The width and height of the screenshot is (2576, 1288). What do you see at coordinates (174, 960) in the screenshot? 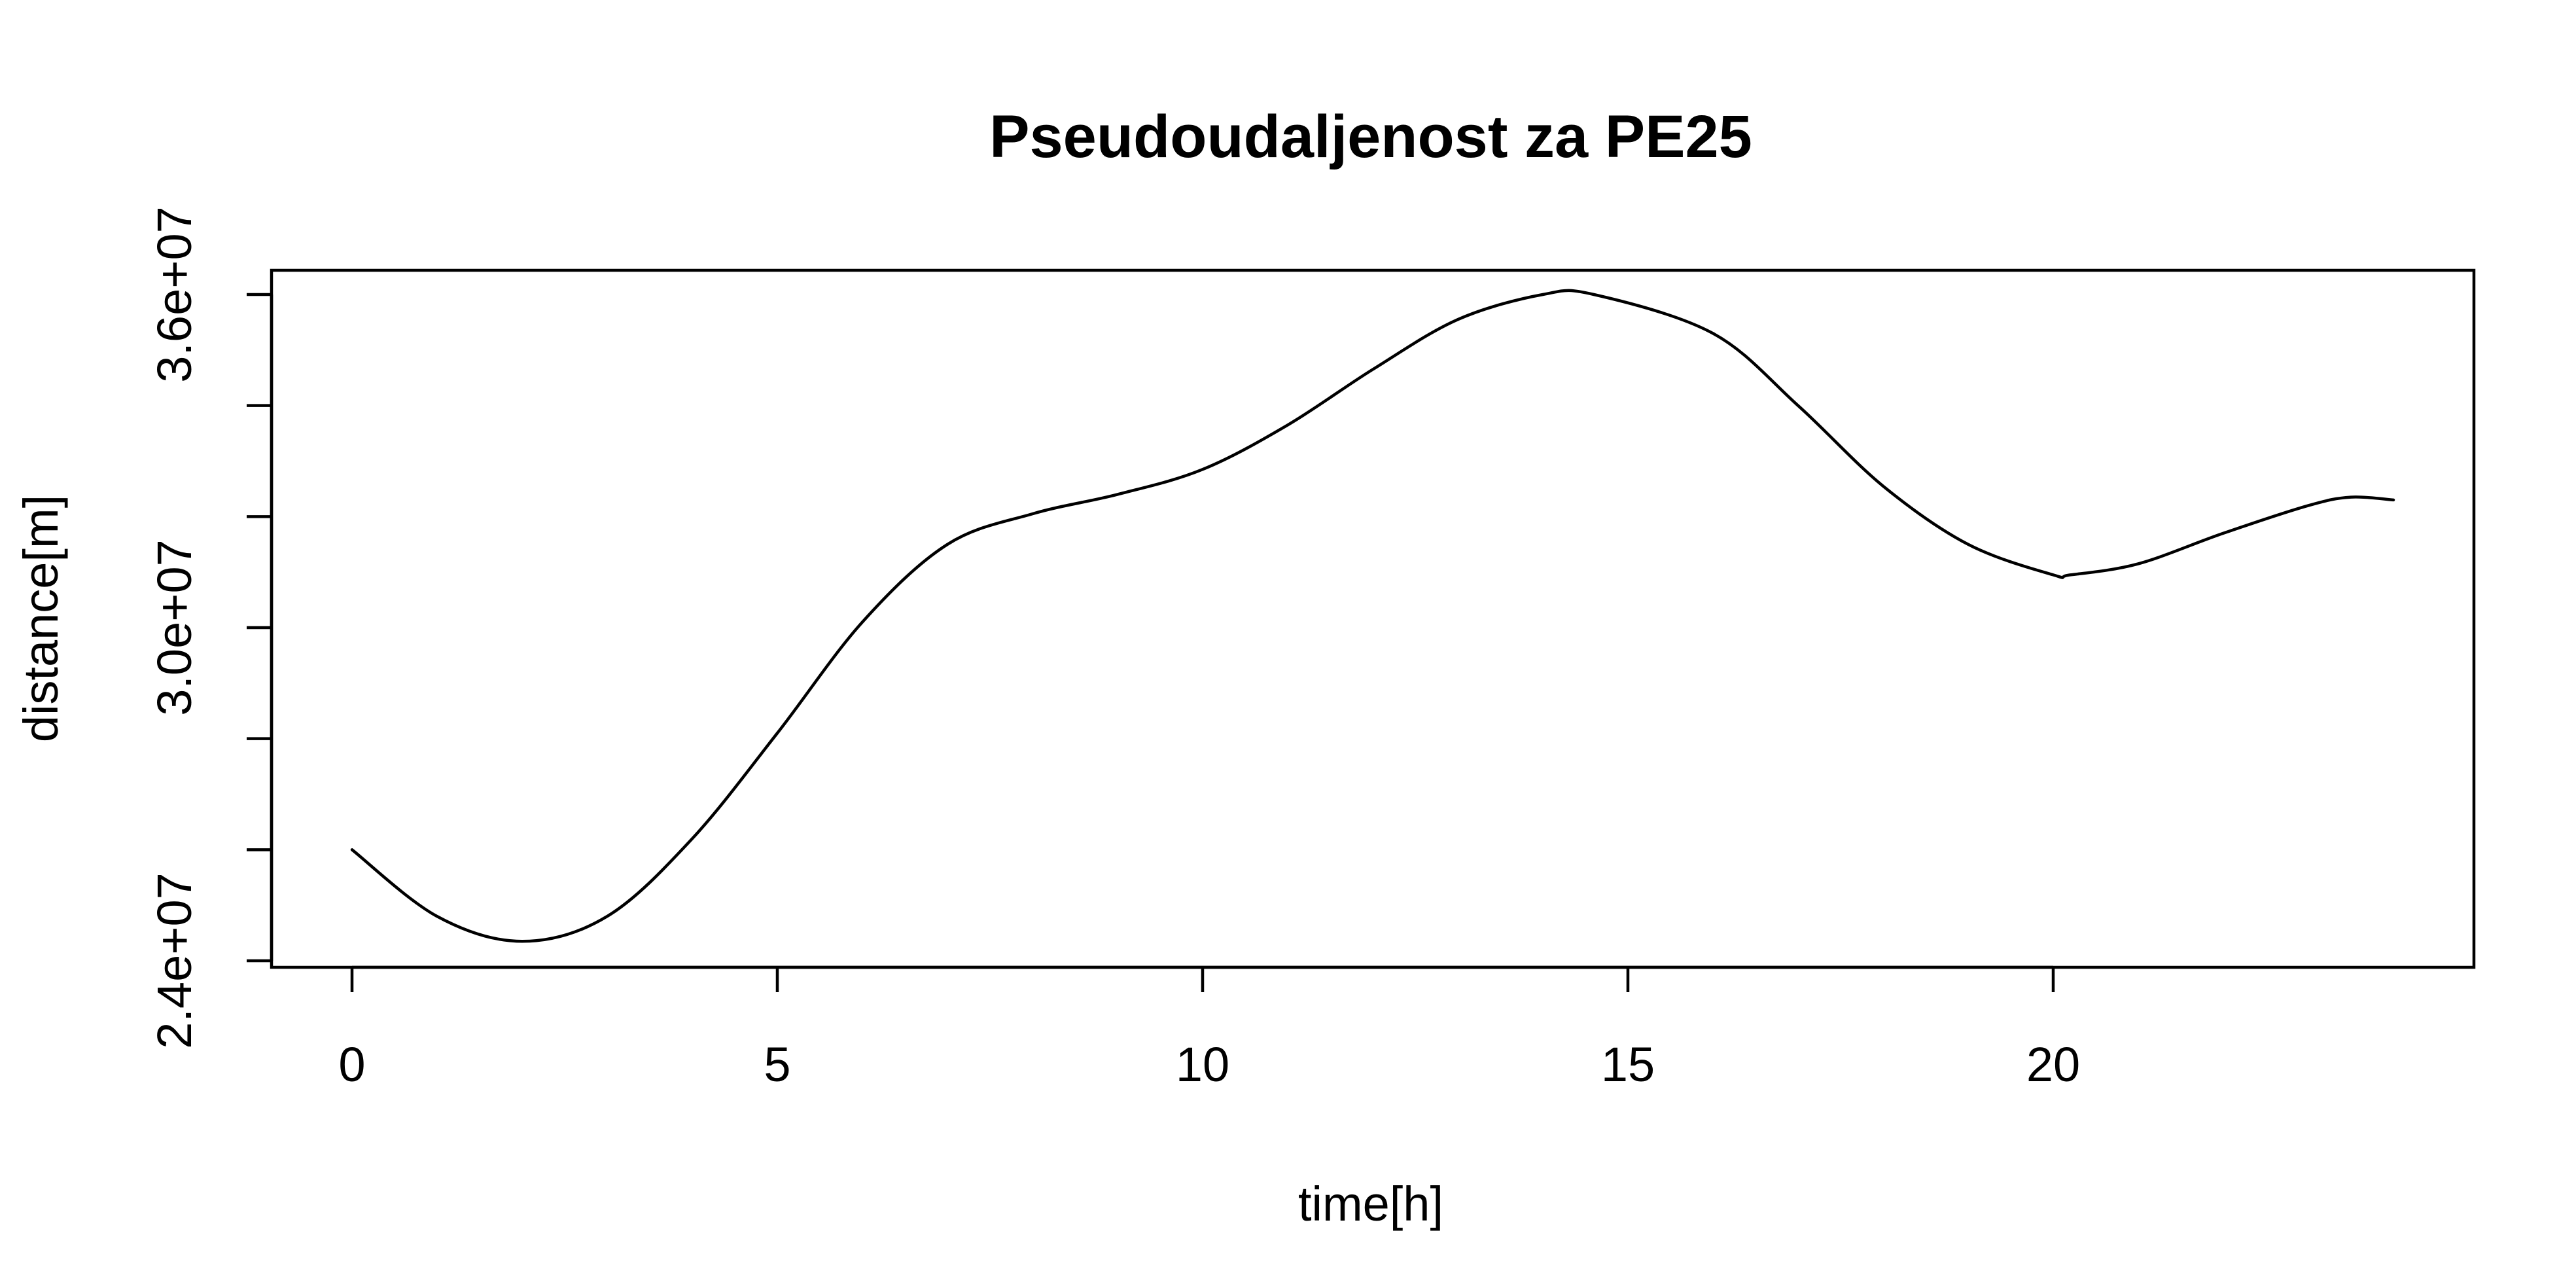
I see `y-tick-label: 2.4e+07` at bounding box center [174, 960].